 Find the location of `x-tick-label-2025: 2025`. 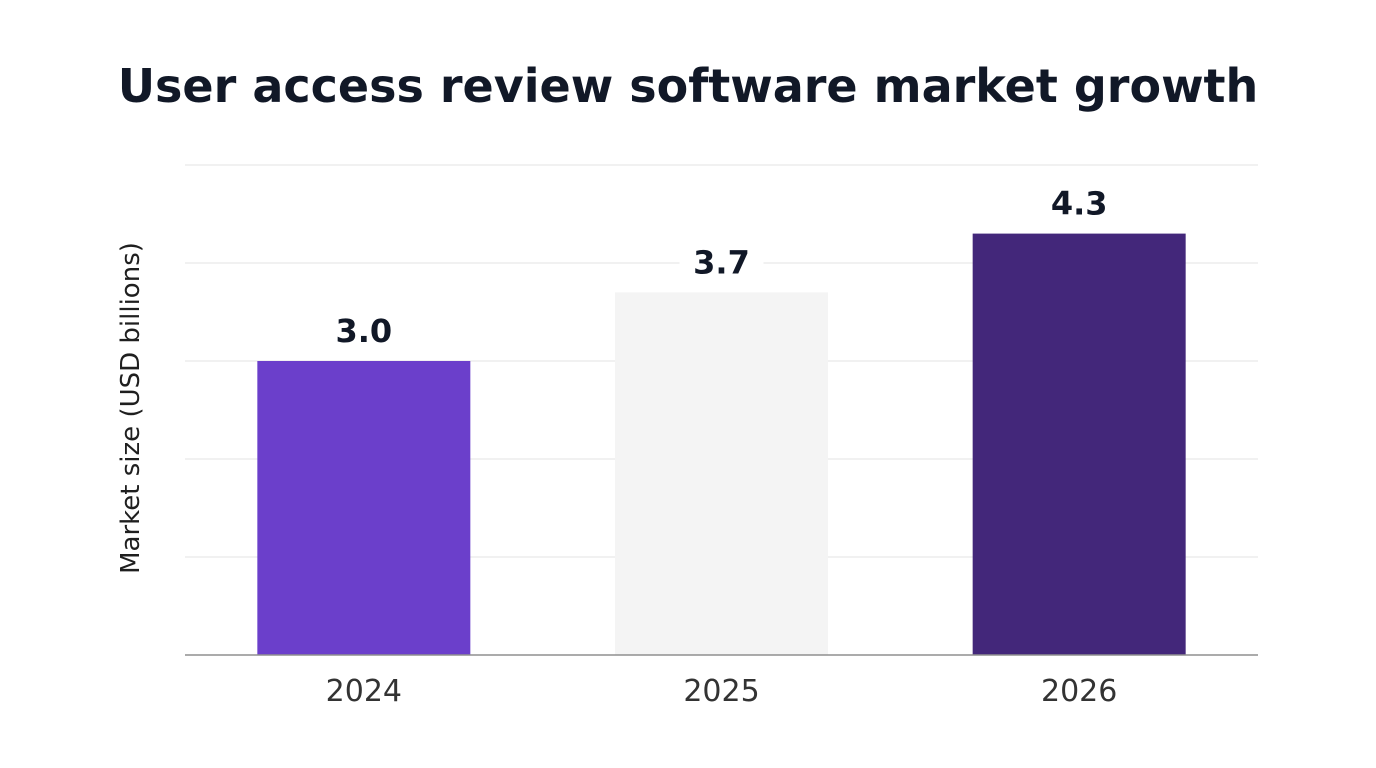

x-tick-label-2025: 2025 is located at coordinates (721, 691).